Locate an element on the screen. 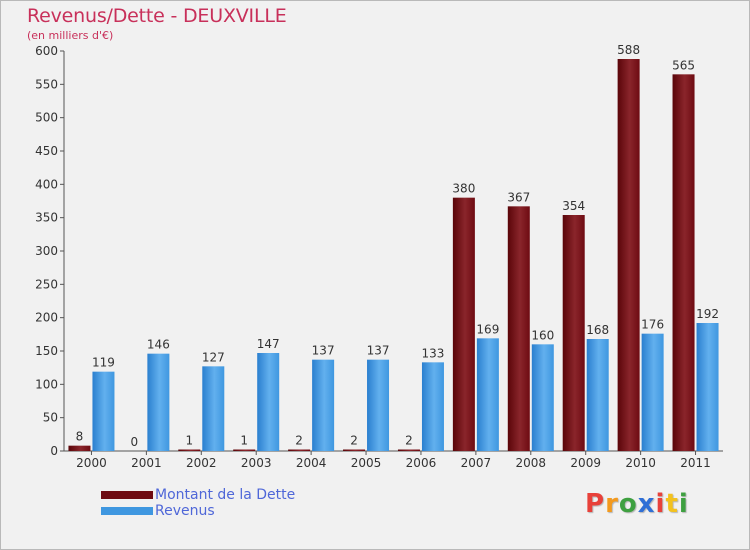 This screenshot has height=550, width=750. legend-swatch-revenue is located at coordinates (127, 511).